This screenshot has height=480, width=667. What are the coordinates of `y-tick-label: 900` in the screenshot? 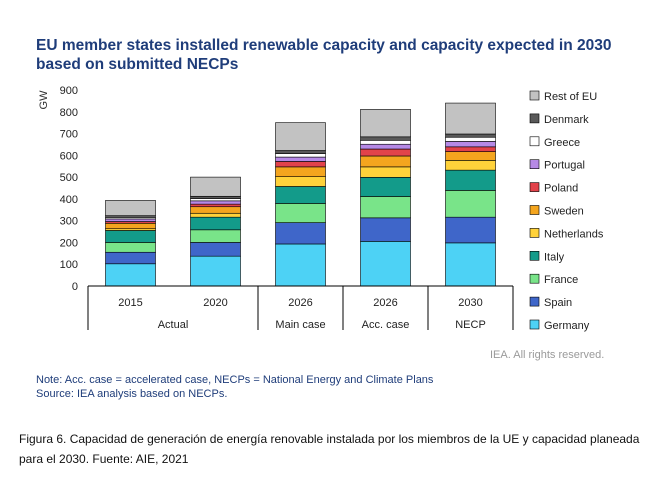 It's located at (69, 91).